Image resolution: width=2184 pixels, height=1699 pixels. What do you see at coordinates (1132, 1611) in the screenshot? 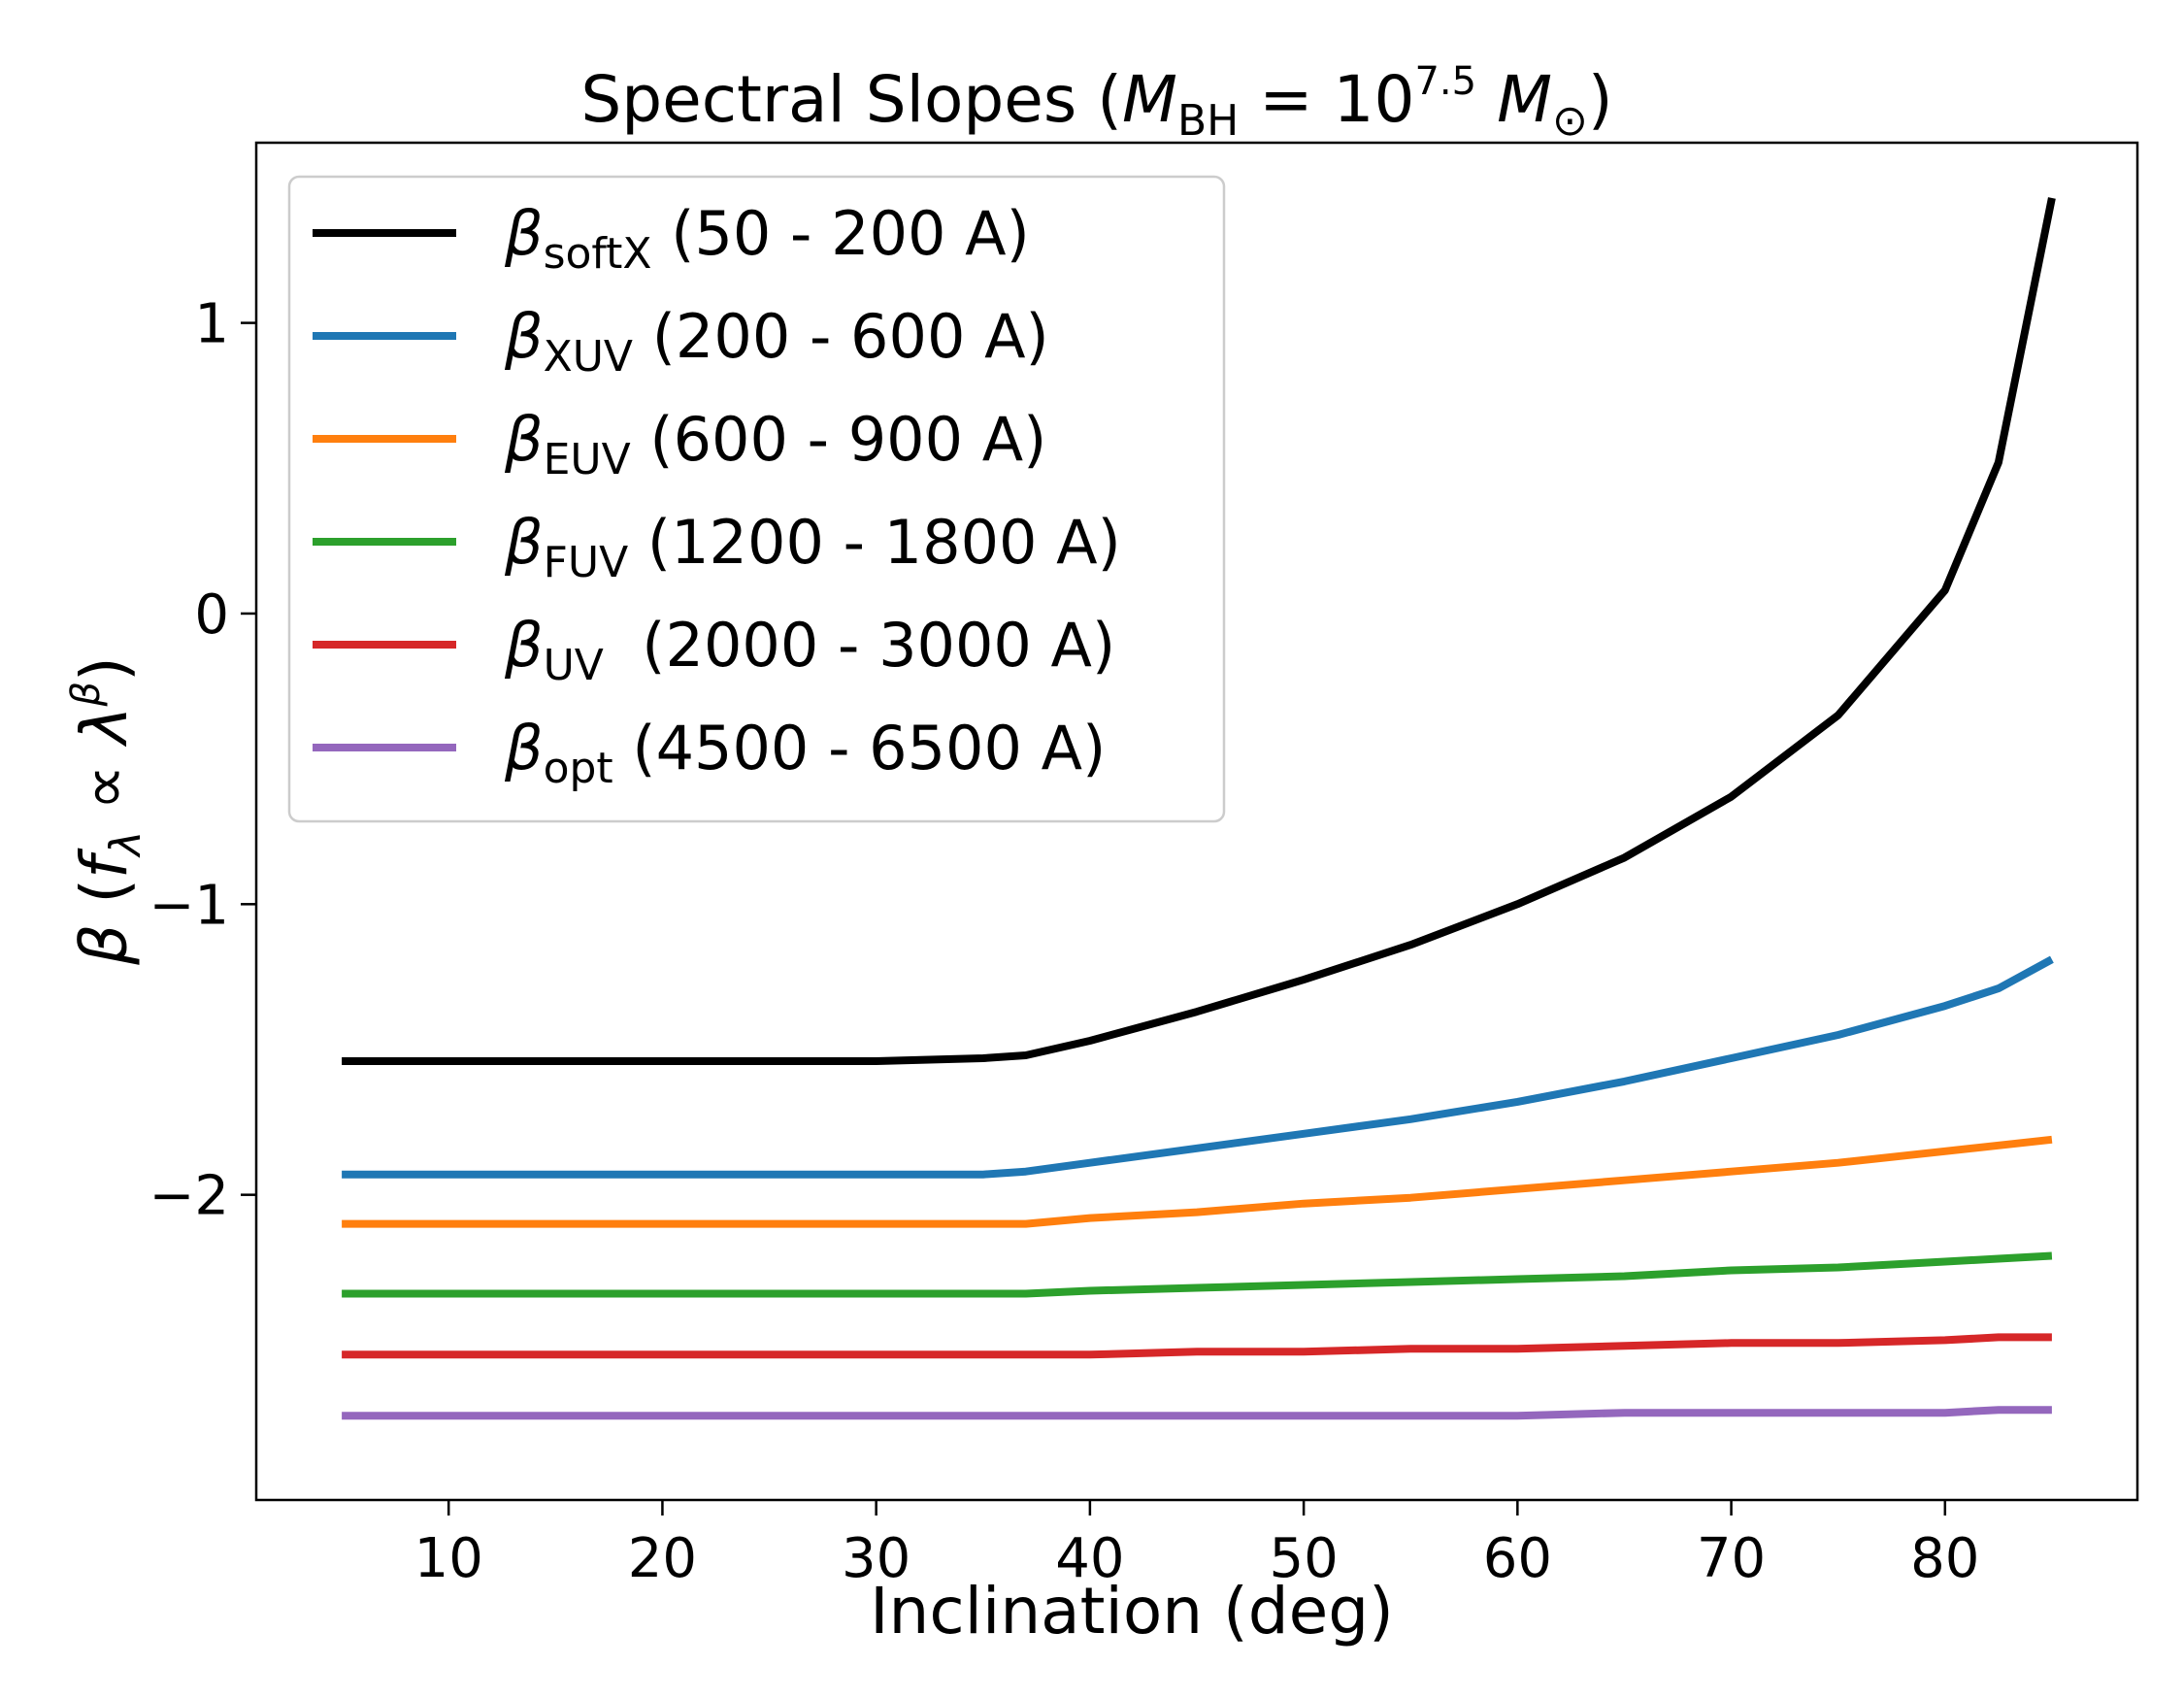
I see `x-axis-label: Inclination (deg)` at bounding box center [1132, 1611].